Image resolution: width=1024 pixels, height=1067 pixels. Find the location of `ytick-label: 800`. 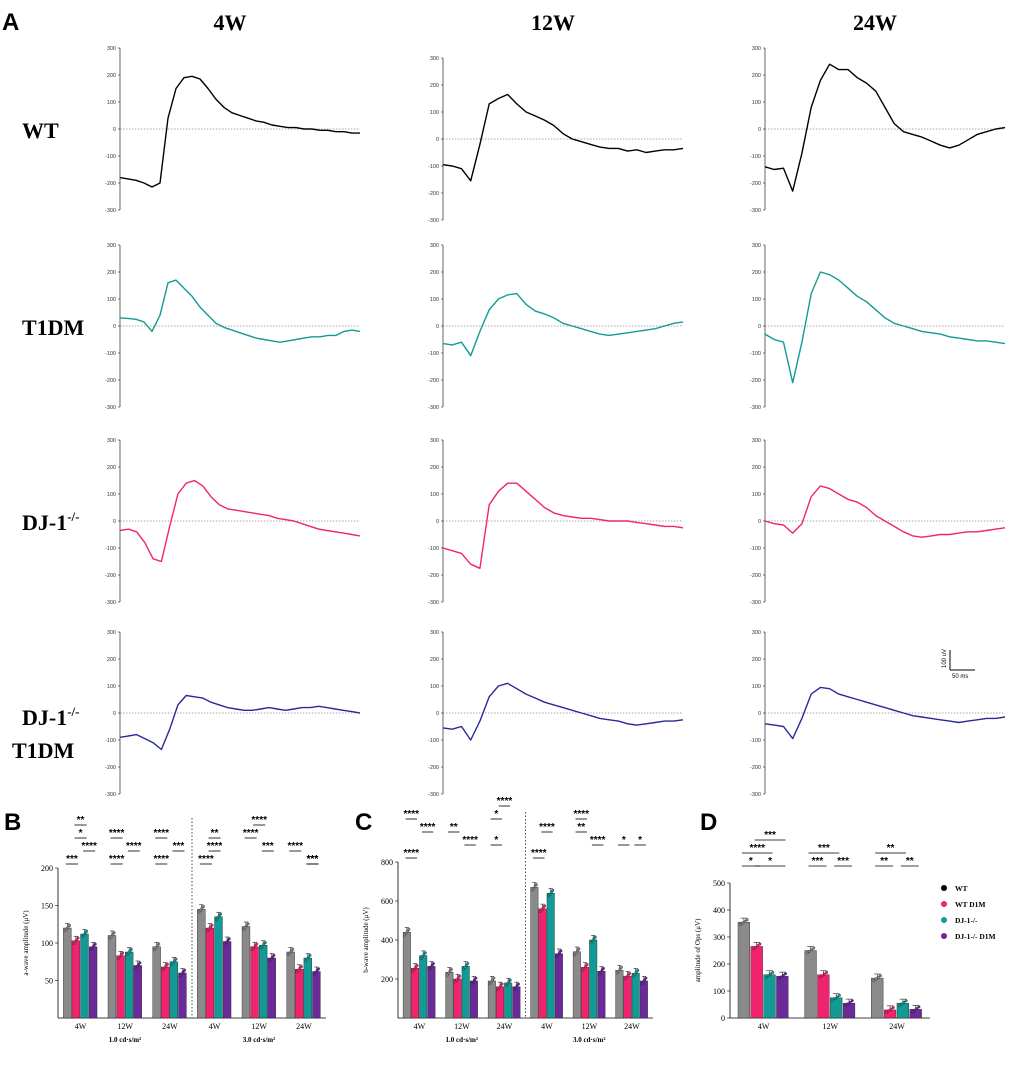

ytick-label: 800 is located at coordinates (387, 862).